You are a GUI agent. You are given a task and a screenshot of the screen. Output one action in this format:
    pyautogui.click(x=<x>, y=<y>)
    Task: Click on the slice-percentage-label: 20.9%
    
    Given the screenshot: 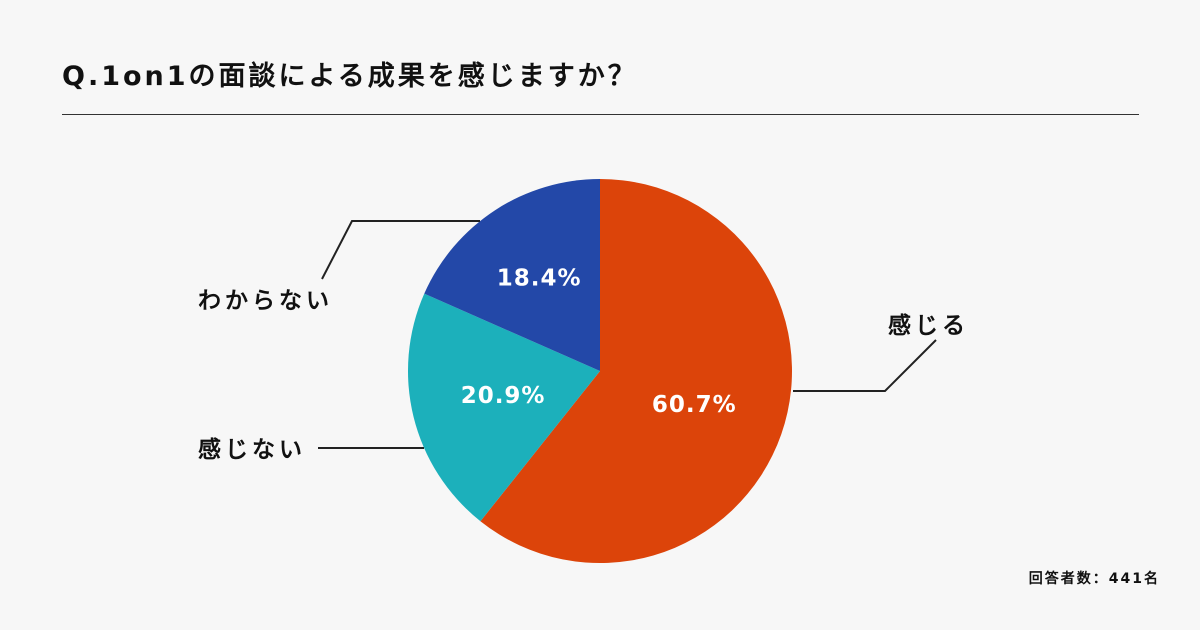 What is the action you would take?
    pyautogui.click(x=503, y=396)
    